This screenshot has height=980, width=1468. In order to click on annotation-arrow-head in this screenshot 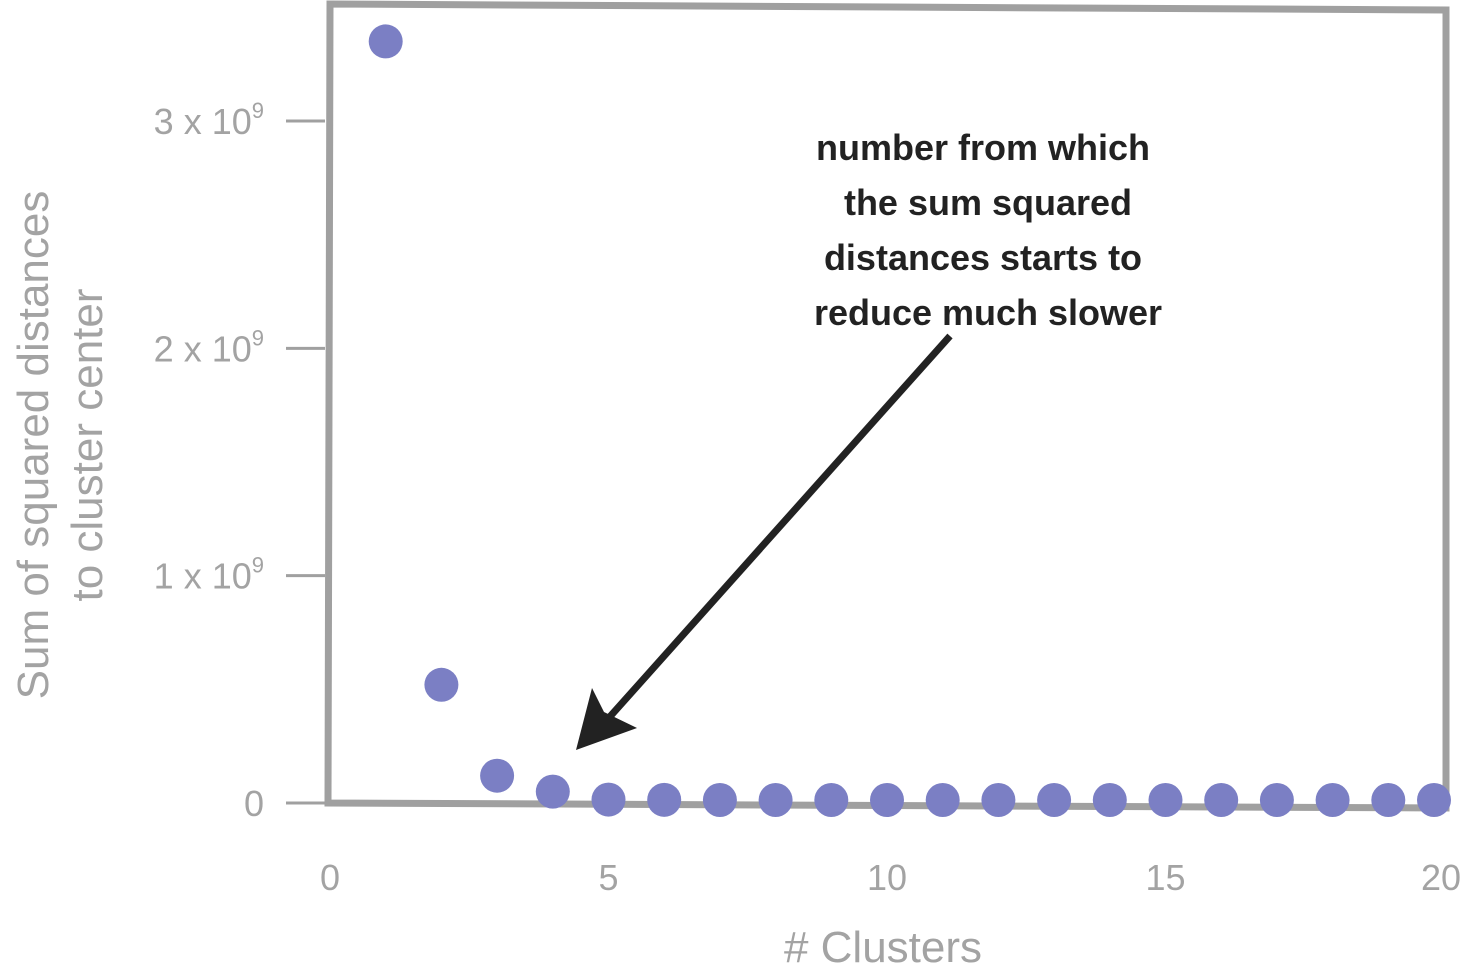, I will do `click(606, 719)`.